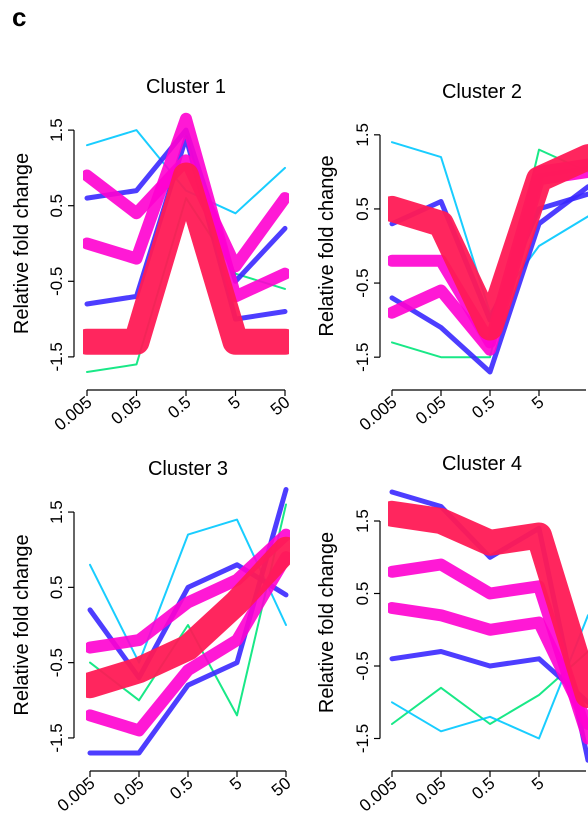 The width and height of the screenshot is (588, 839). What do you see at coordinates (186, 87) in the screenshot?
I see `chart-title: Cluster 1` at bounding box center [186, 87].